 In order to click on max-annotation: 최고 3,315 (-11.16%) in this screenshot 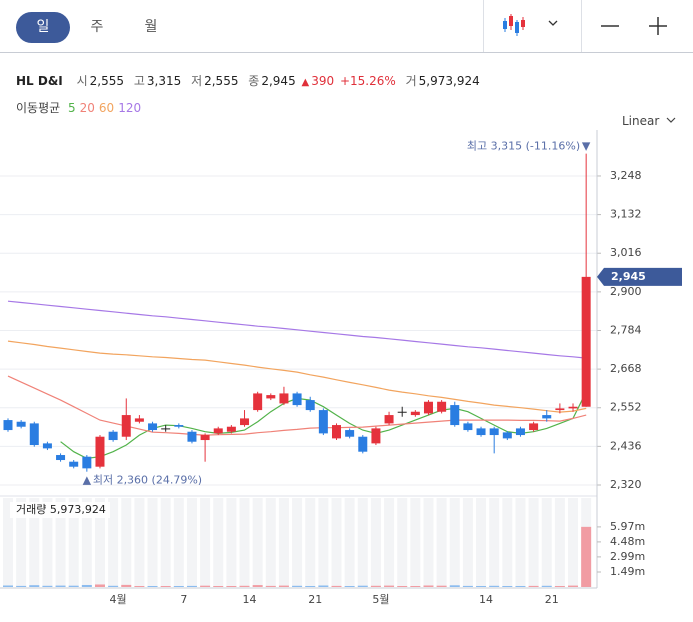, I will do `click(523, 146)`.